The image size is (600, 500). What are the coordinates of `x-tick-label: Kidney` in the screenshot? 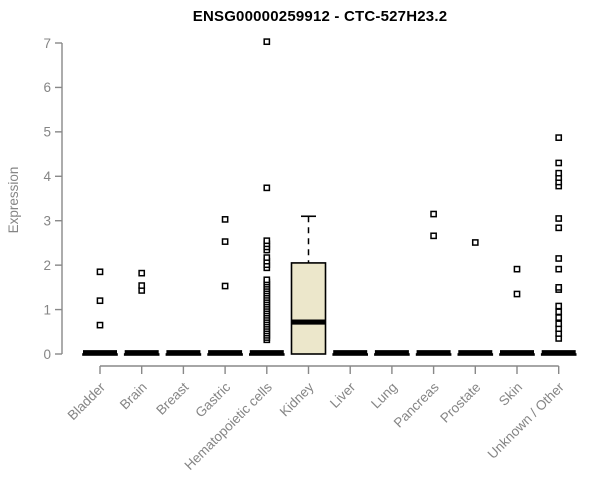 It's located at (297, 399).